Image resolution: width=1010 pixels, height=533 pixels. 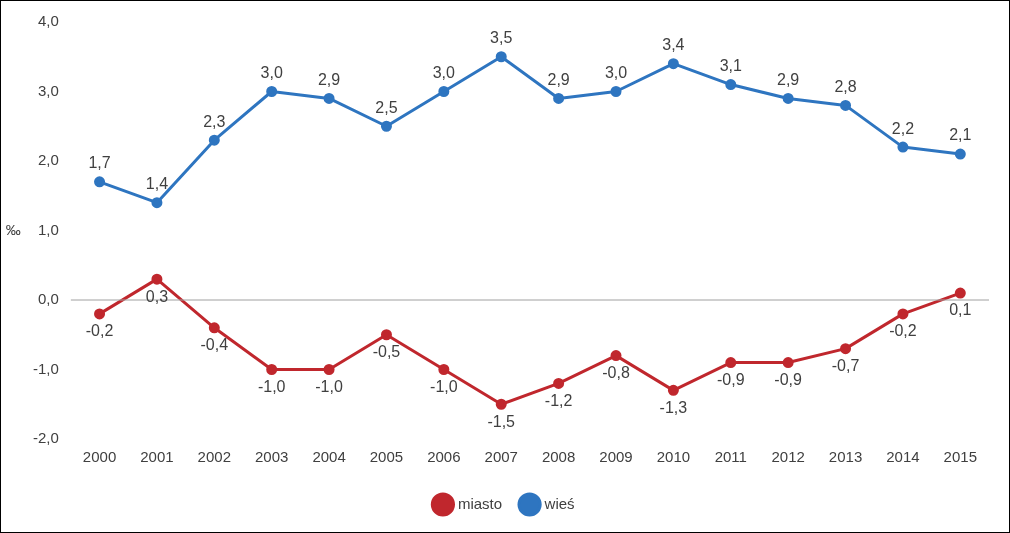 What do you see at coordinates (157, 184) in the screenshot?
I see `data-label: 1,4` at bounding box center [157, 184].